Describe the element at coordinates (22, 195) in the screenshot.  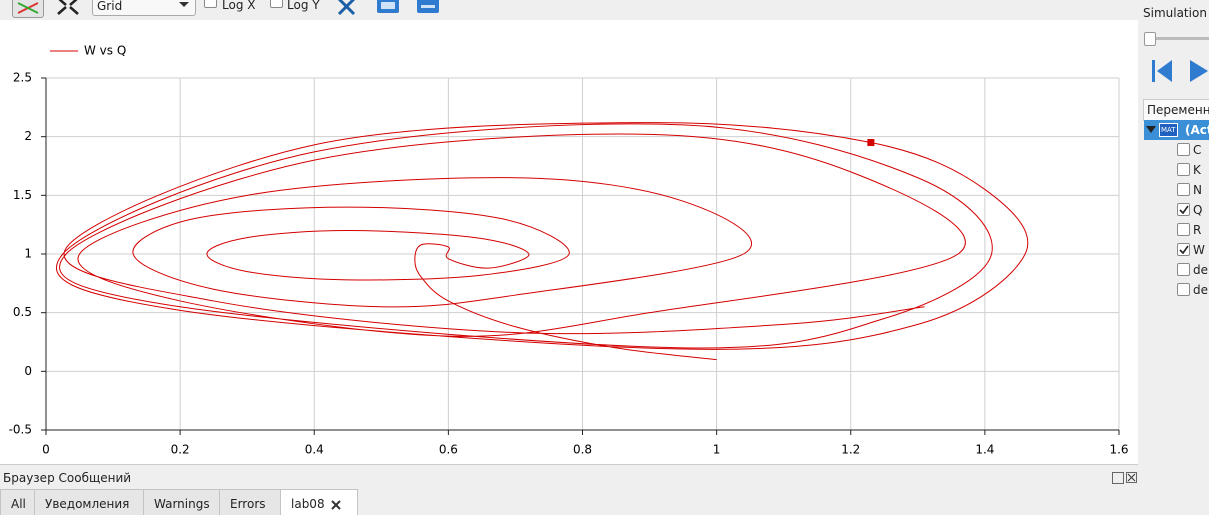
I see `y-tick-label: 1.5` at that location.